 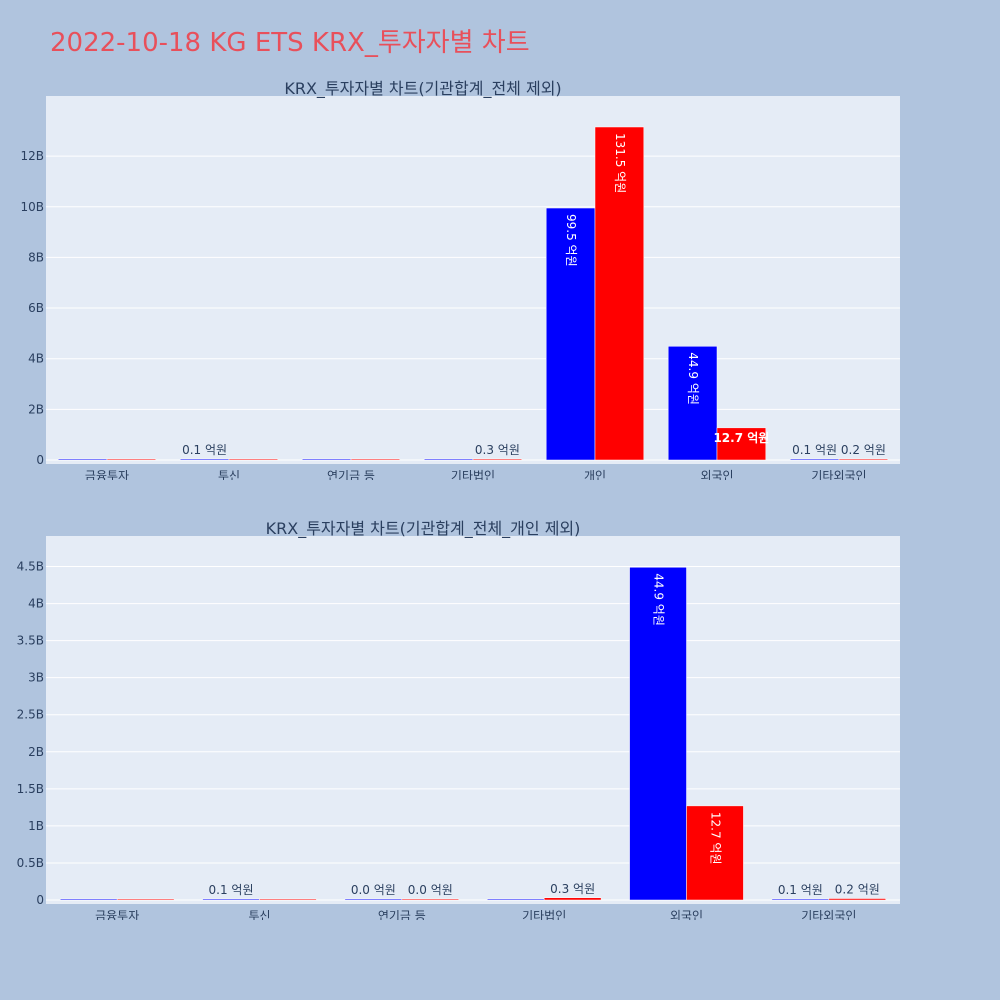 I want to click on chart-title: KRX_투자자별 차트(기관합계_전체_개인 제외), so click(x=423, y=529).